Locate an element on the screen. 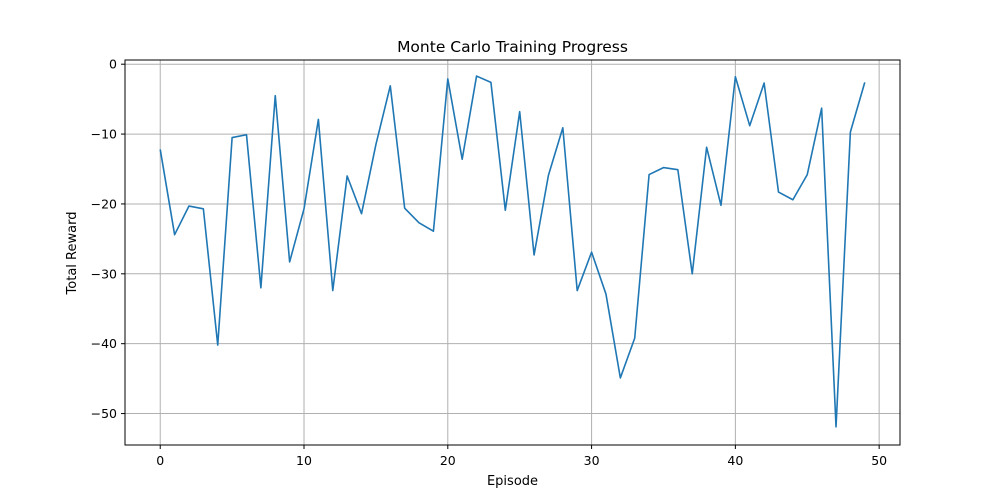 The image size is (1000, 500). x-tick-label: 20 is located at coordinates (448, 460).